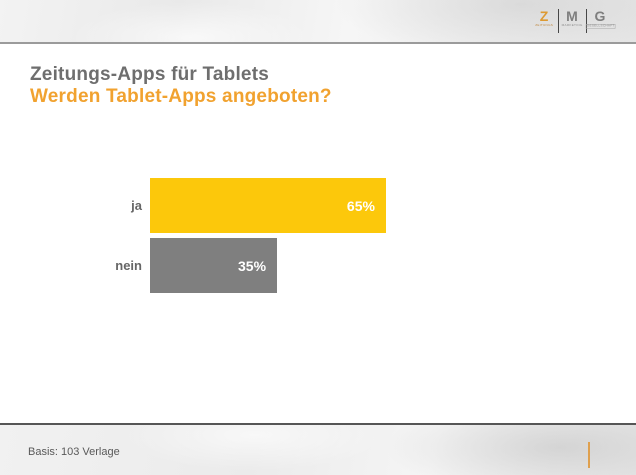 The width and height of the screenshot is (636, 475). I want to click on basis-note: Basis: 103 Verlage, so click(74, 452).